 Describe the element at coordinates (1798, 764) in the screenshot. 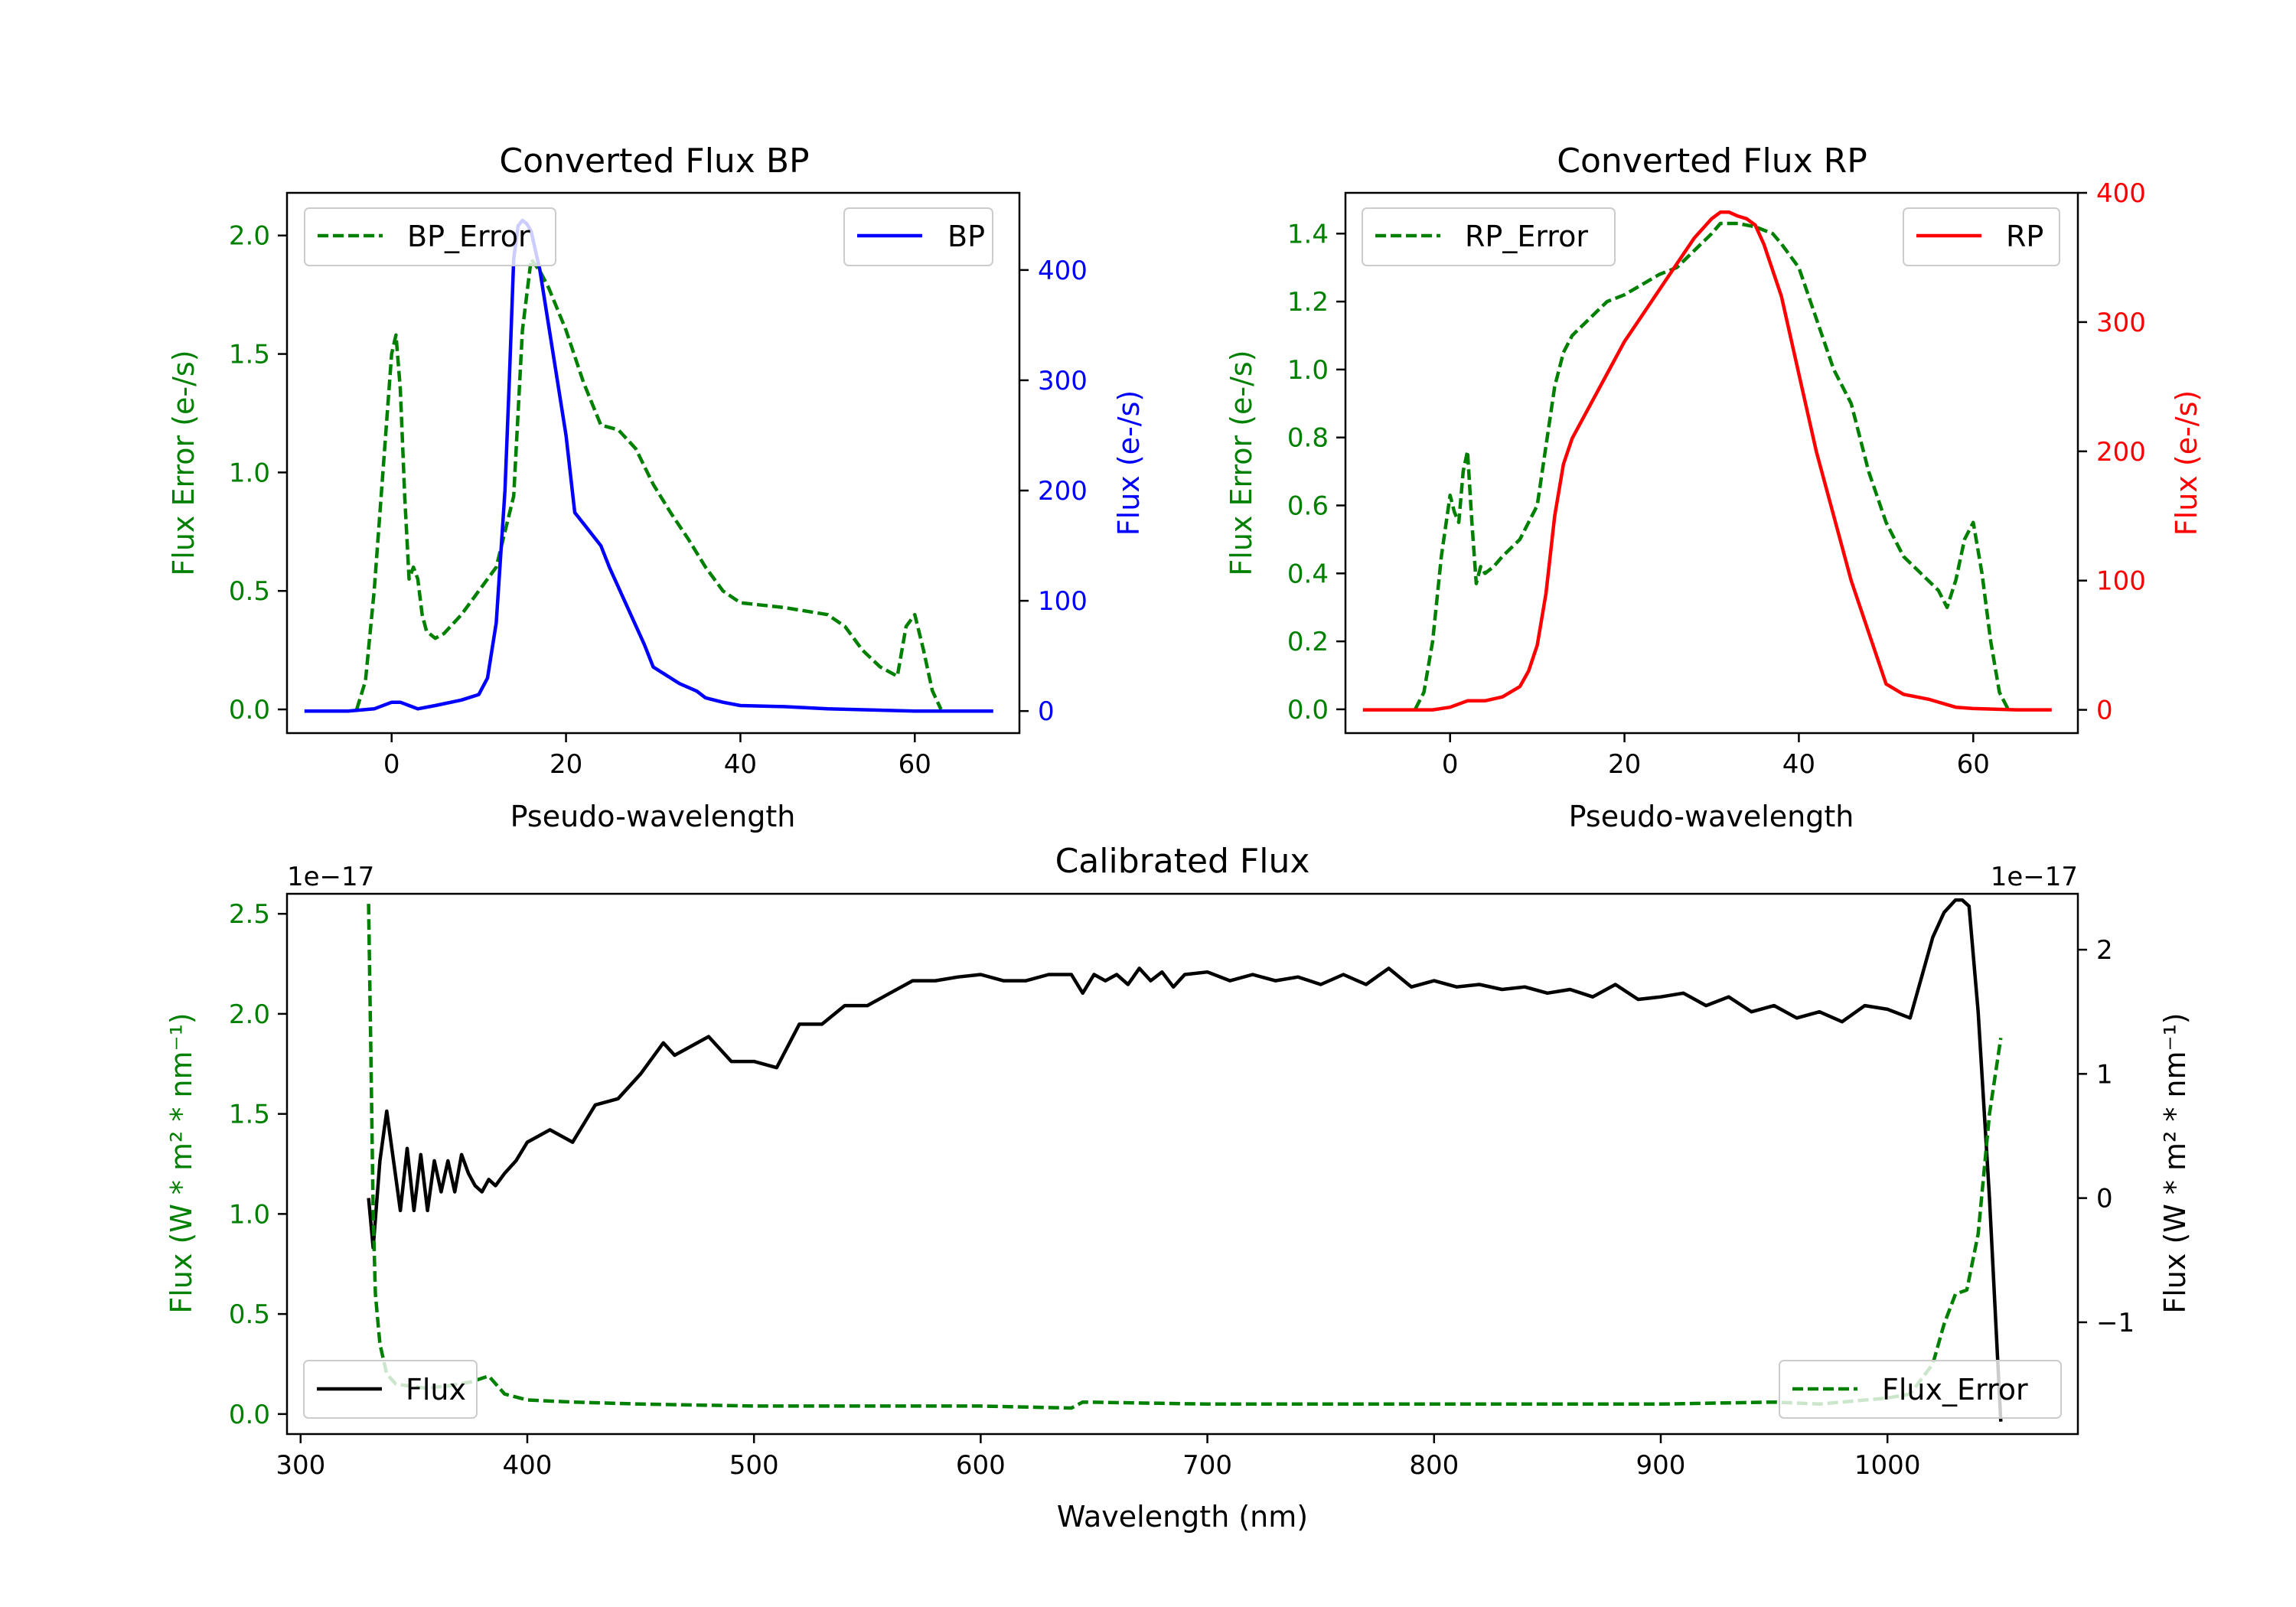

I see `rp-x-tick-label: 40` at that location.